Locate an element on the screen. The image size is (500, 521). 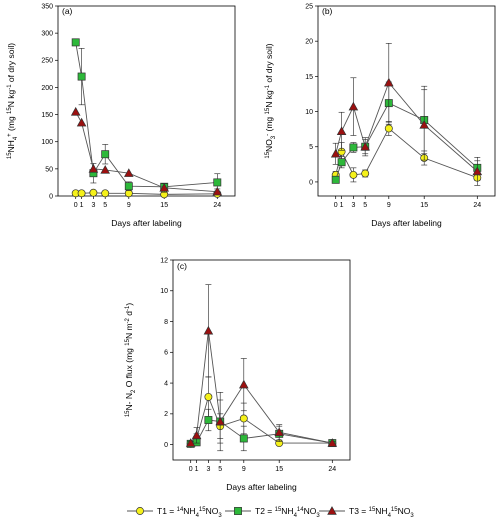
y-axis-label: 15NH4+ (mg 15N kg-1 of dry soil) is located at coordinates (12, 101).